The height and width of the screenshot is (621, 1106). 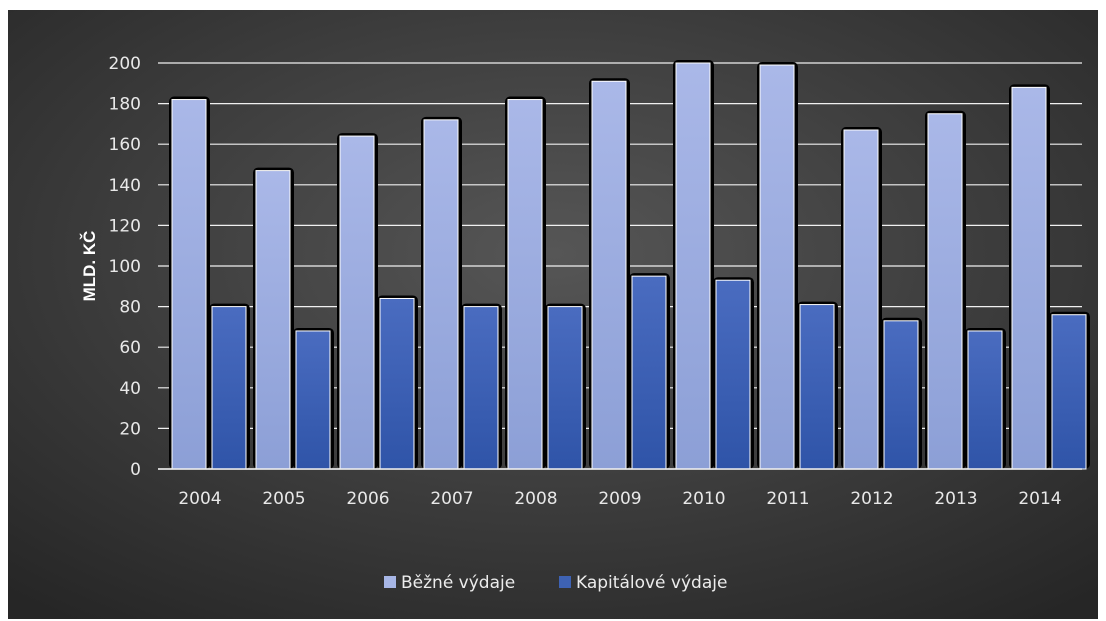 I want to click on bar-kapitalove-2012, so click(x=901, y=395).